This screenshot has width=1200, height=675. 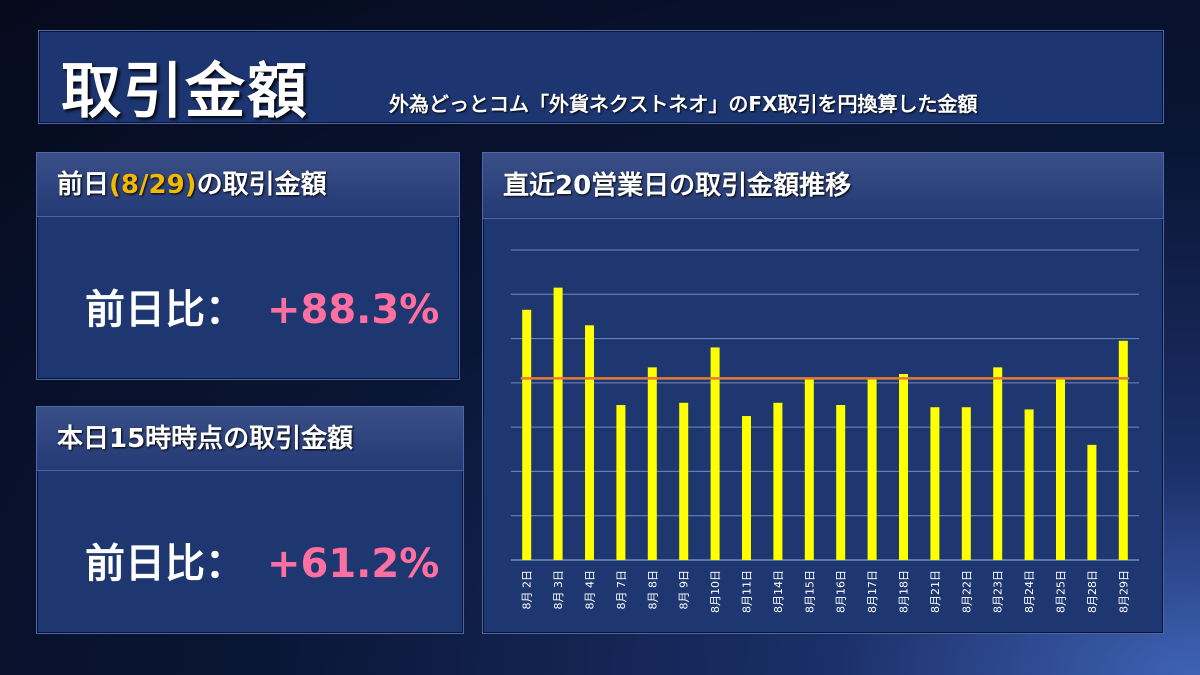 I want to click on today-heading: 本日15時時点の取引金額, so click(x=250, y=439).